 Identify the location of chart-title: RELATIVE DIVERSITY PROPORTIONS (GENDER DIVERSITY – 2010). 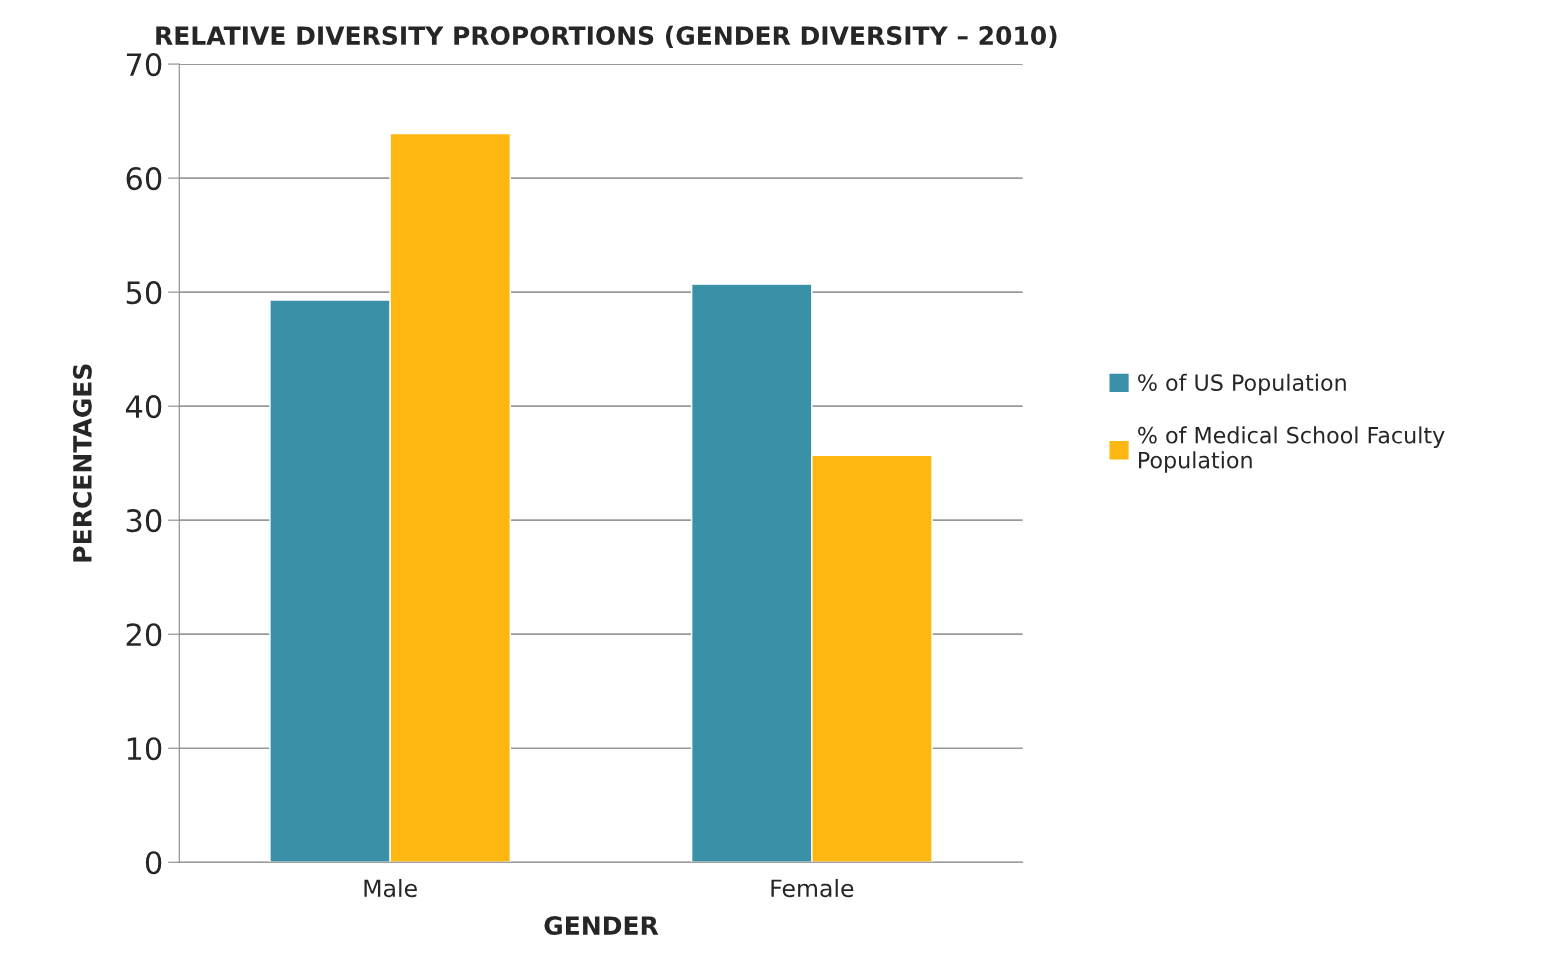
(606, 36).